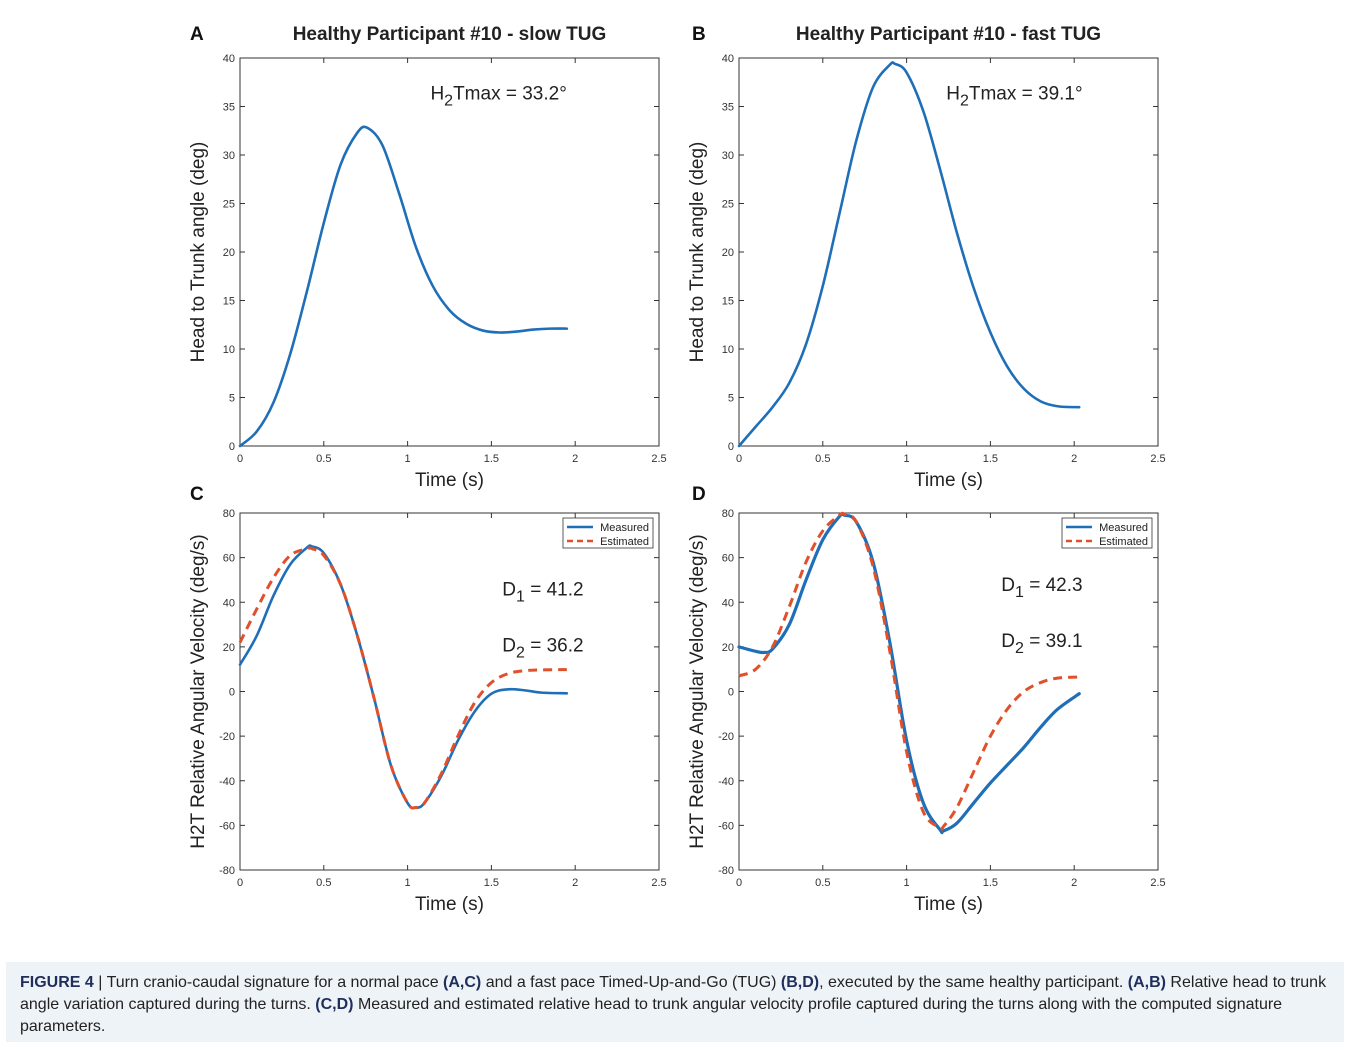  Describe the element at coordinates (697, 691) in the screenshot. I see `y-axis-label: H2T Relative Angular Velocity (deg/s)` at that location.